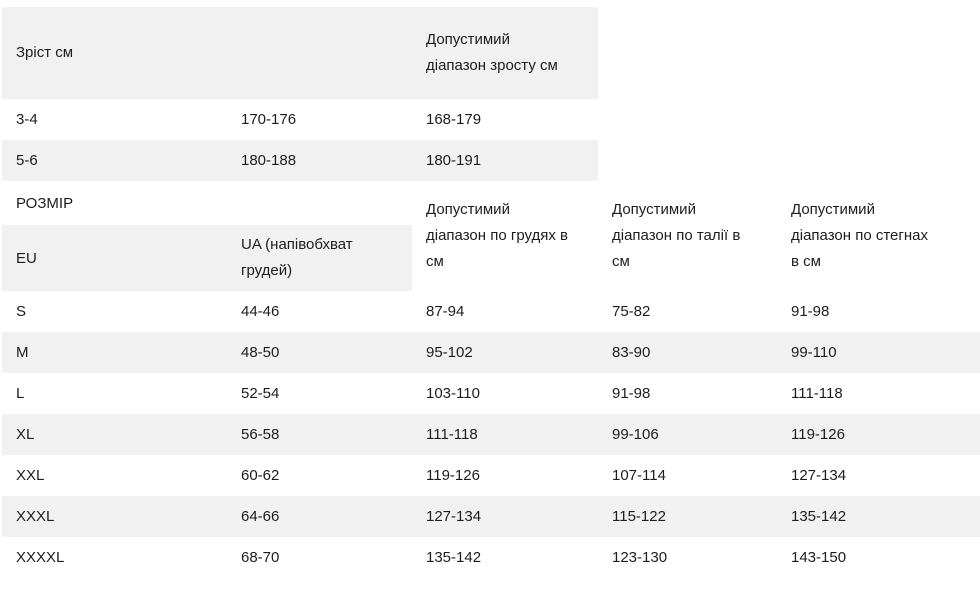  I want to click on table-row: M 48-50 95-102 83-90 99-110, so click(491, 352).